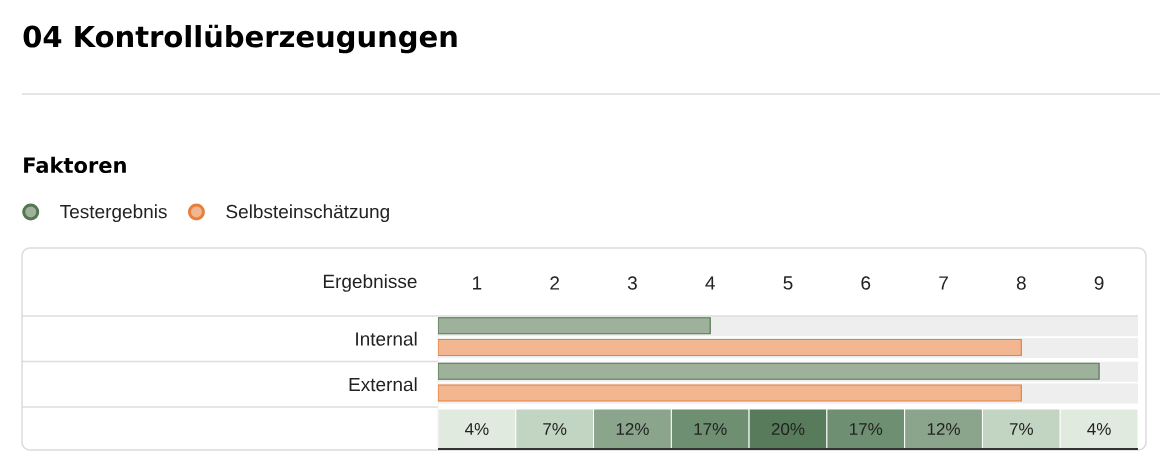  I want to click on text: Faktoren, so click(75, 165).